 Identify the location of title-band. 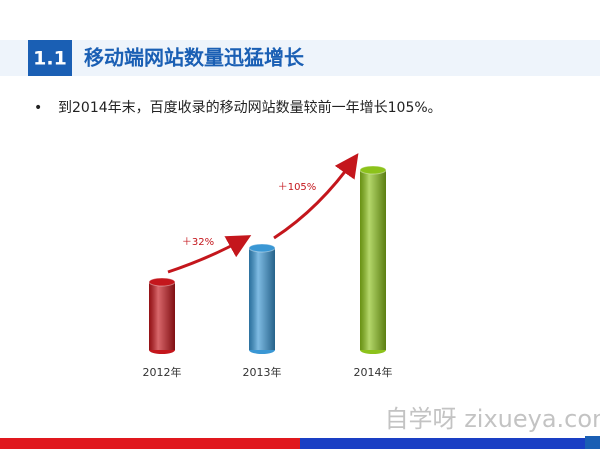
(300, 58).